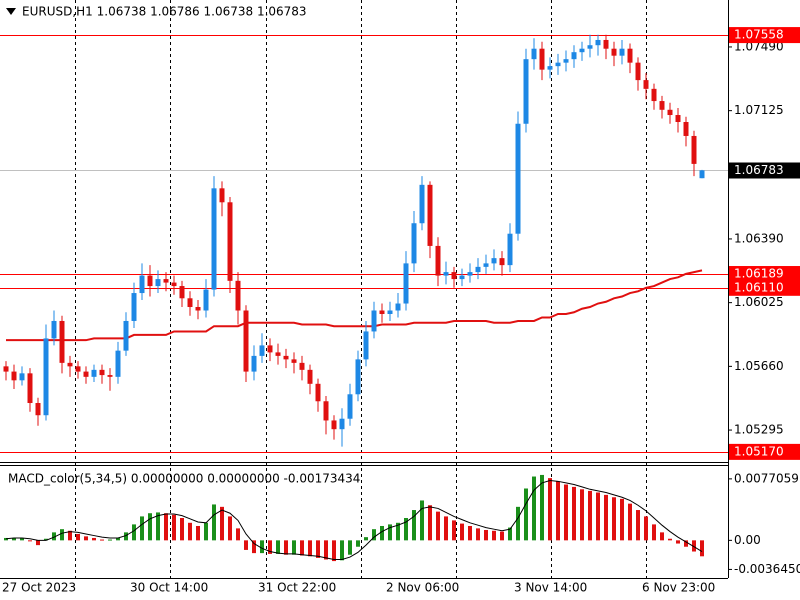 This screenshot has height=600, width=800. What do you see at coordinates (747, 540) in the screenshot?
I see `macd-label: 0.00` at bounding box center [747, 540].